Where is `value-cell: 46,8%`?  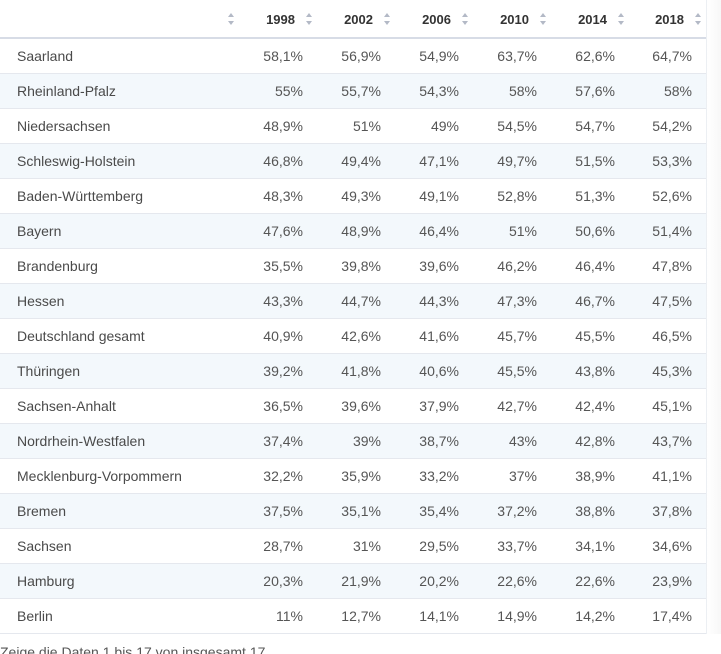
value-cell: 46,8% is located at coordinates (279, 161).